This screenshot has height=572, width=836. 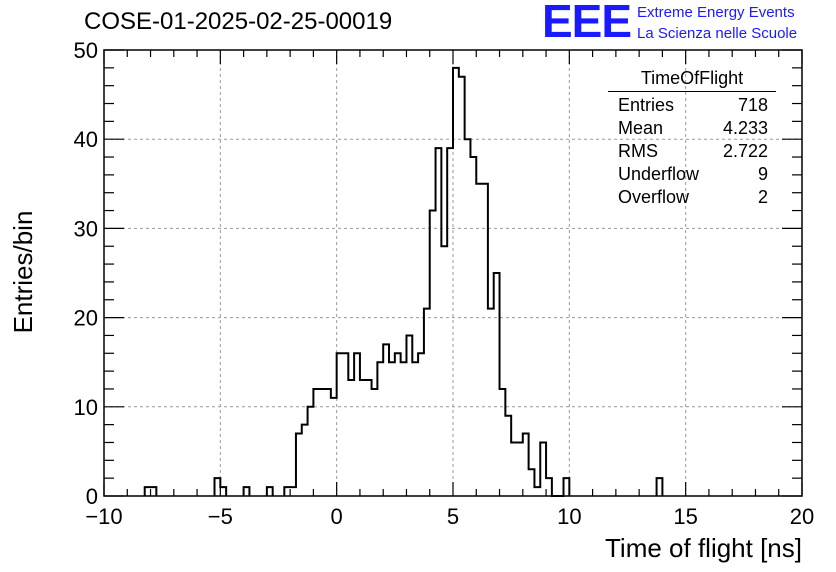 What do you see at coordinates (762, 197) in the screenshot?
I see `stats-value: 2` at bounding box center [762, 197].